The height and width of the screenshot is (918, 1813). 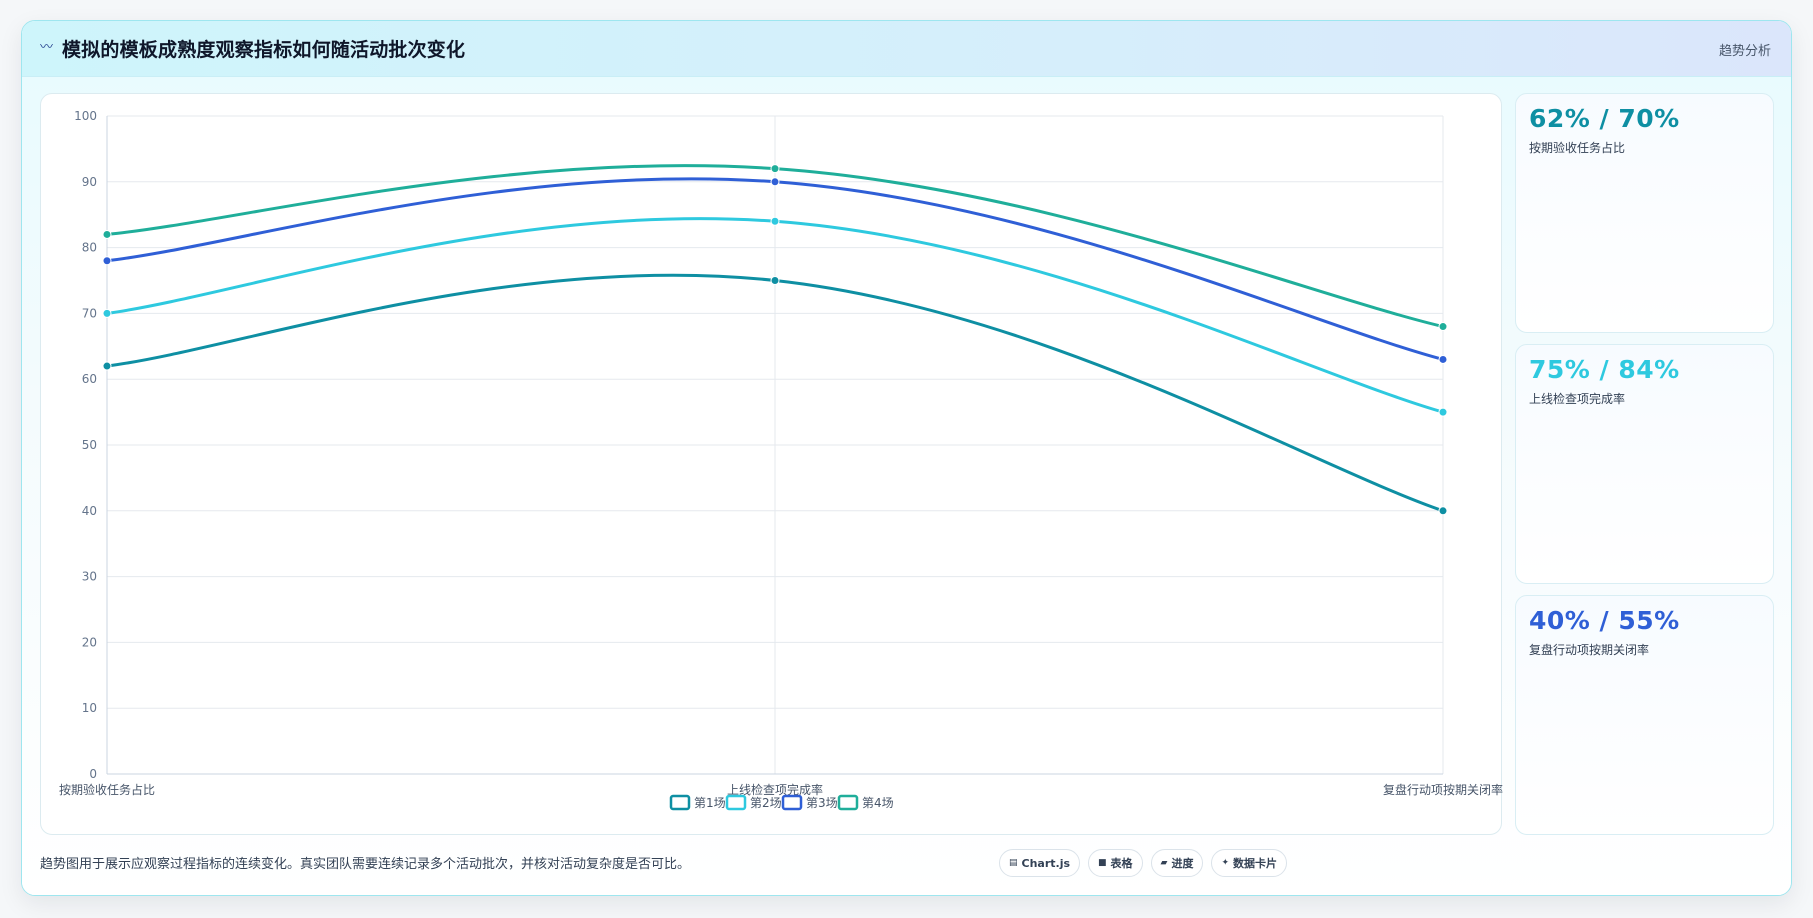 I want to click on chip-progress: ▰ 进度, so click(x=1177, y=863).